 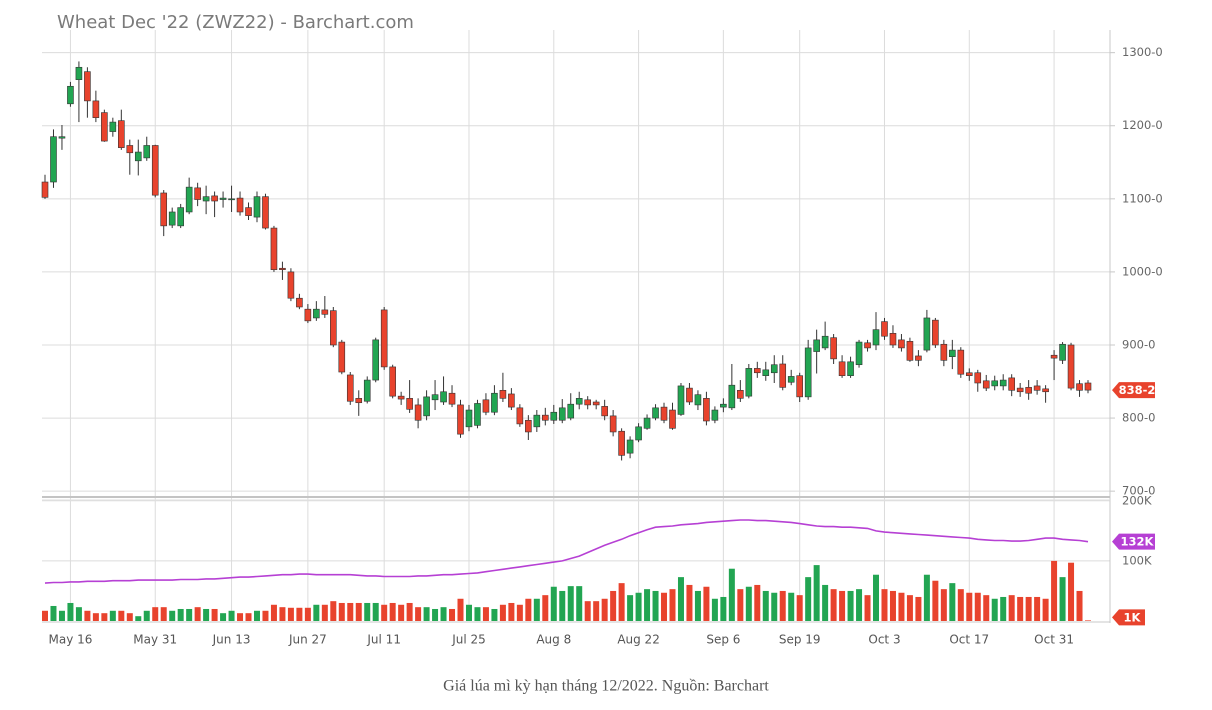 I want to click on last-price-box-label: 838-2, so click(x=1137, y=390).